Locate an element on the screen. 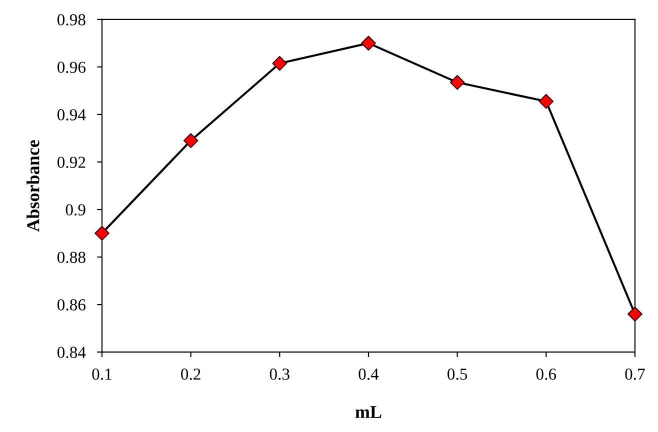 This screenshot has width=658, height=432. y-tick-label: 0.86 is located at coordinates (71, 305).